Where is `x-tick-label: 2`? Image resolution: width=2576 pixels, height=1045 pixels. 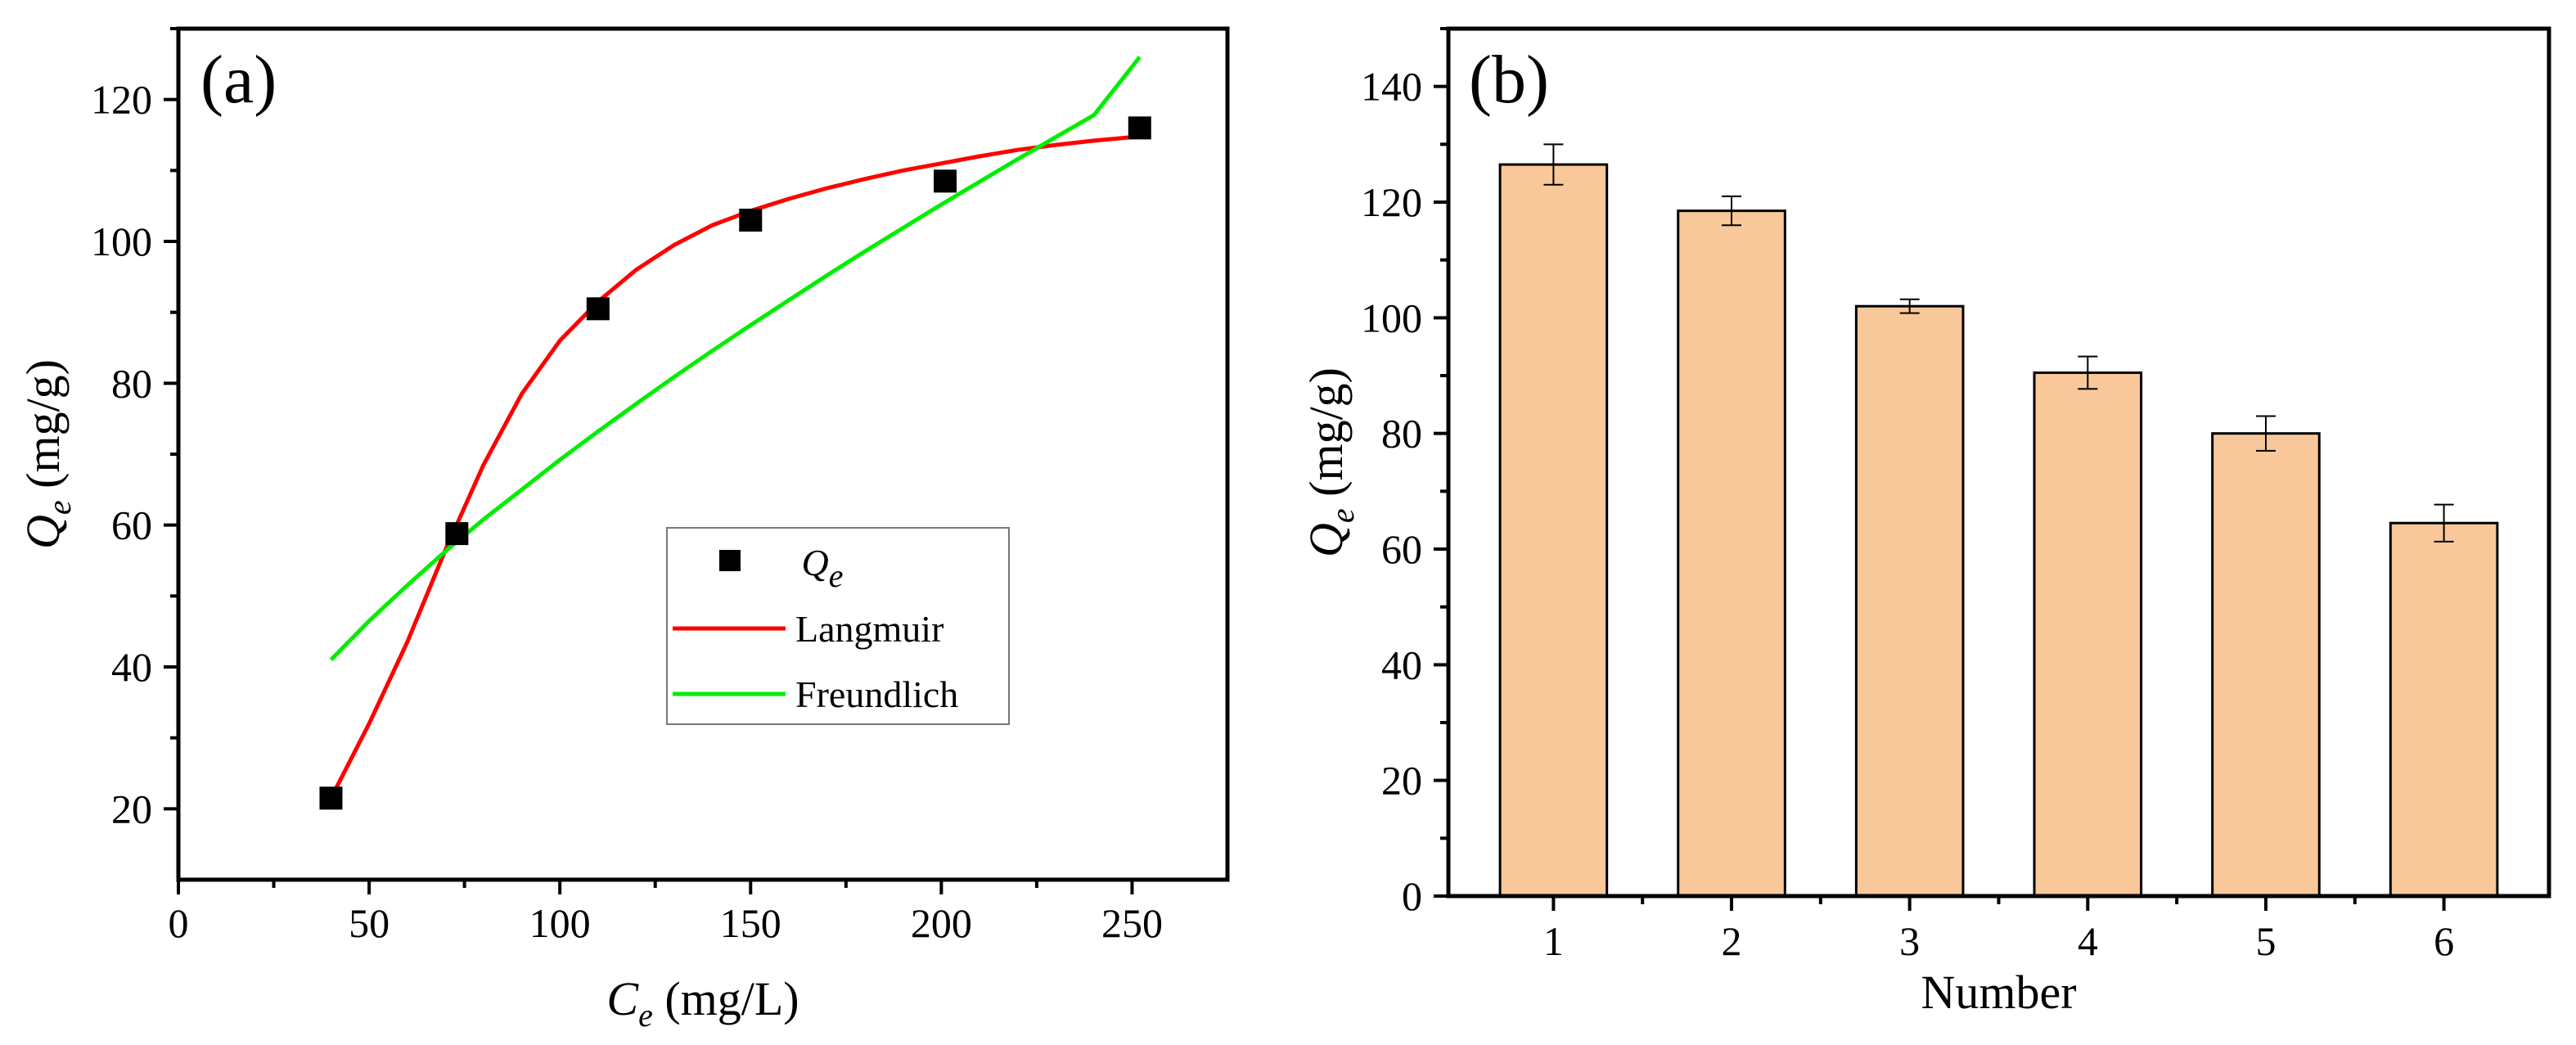
x-tick-label: 2 is located at coordinates (1732, 941).